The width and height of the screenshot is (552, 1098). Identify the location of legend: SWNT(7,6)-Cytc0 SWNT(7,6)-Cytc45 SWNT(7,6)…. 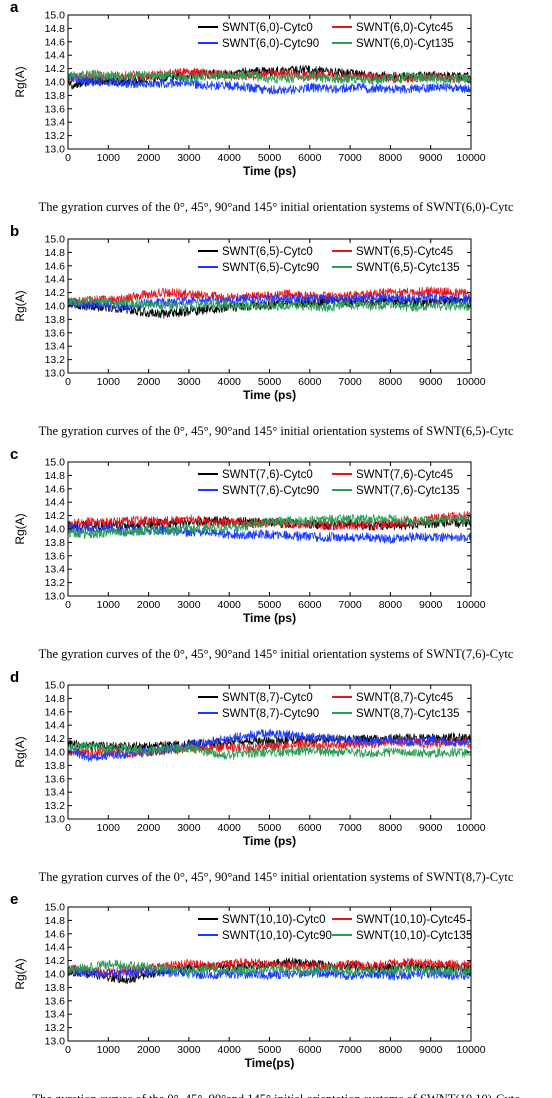
(329, 483).